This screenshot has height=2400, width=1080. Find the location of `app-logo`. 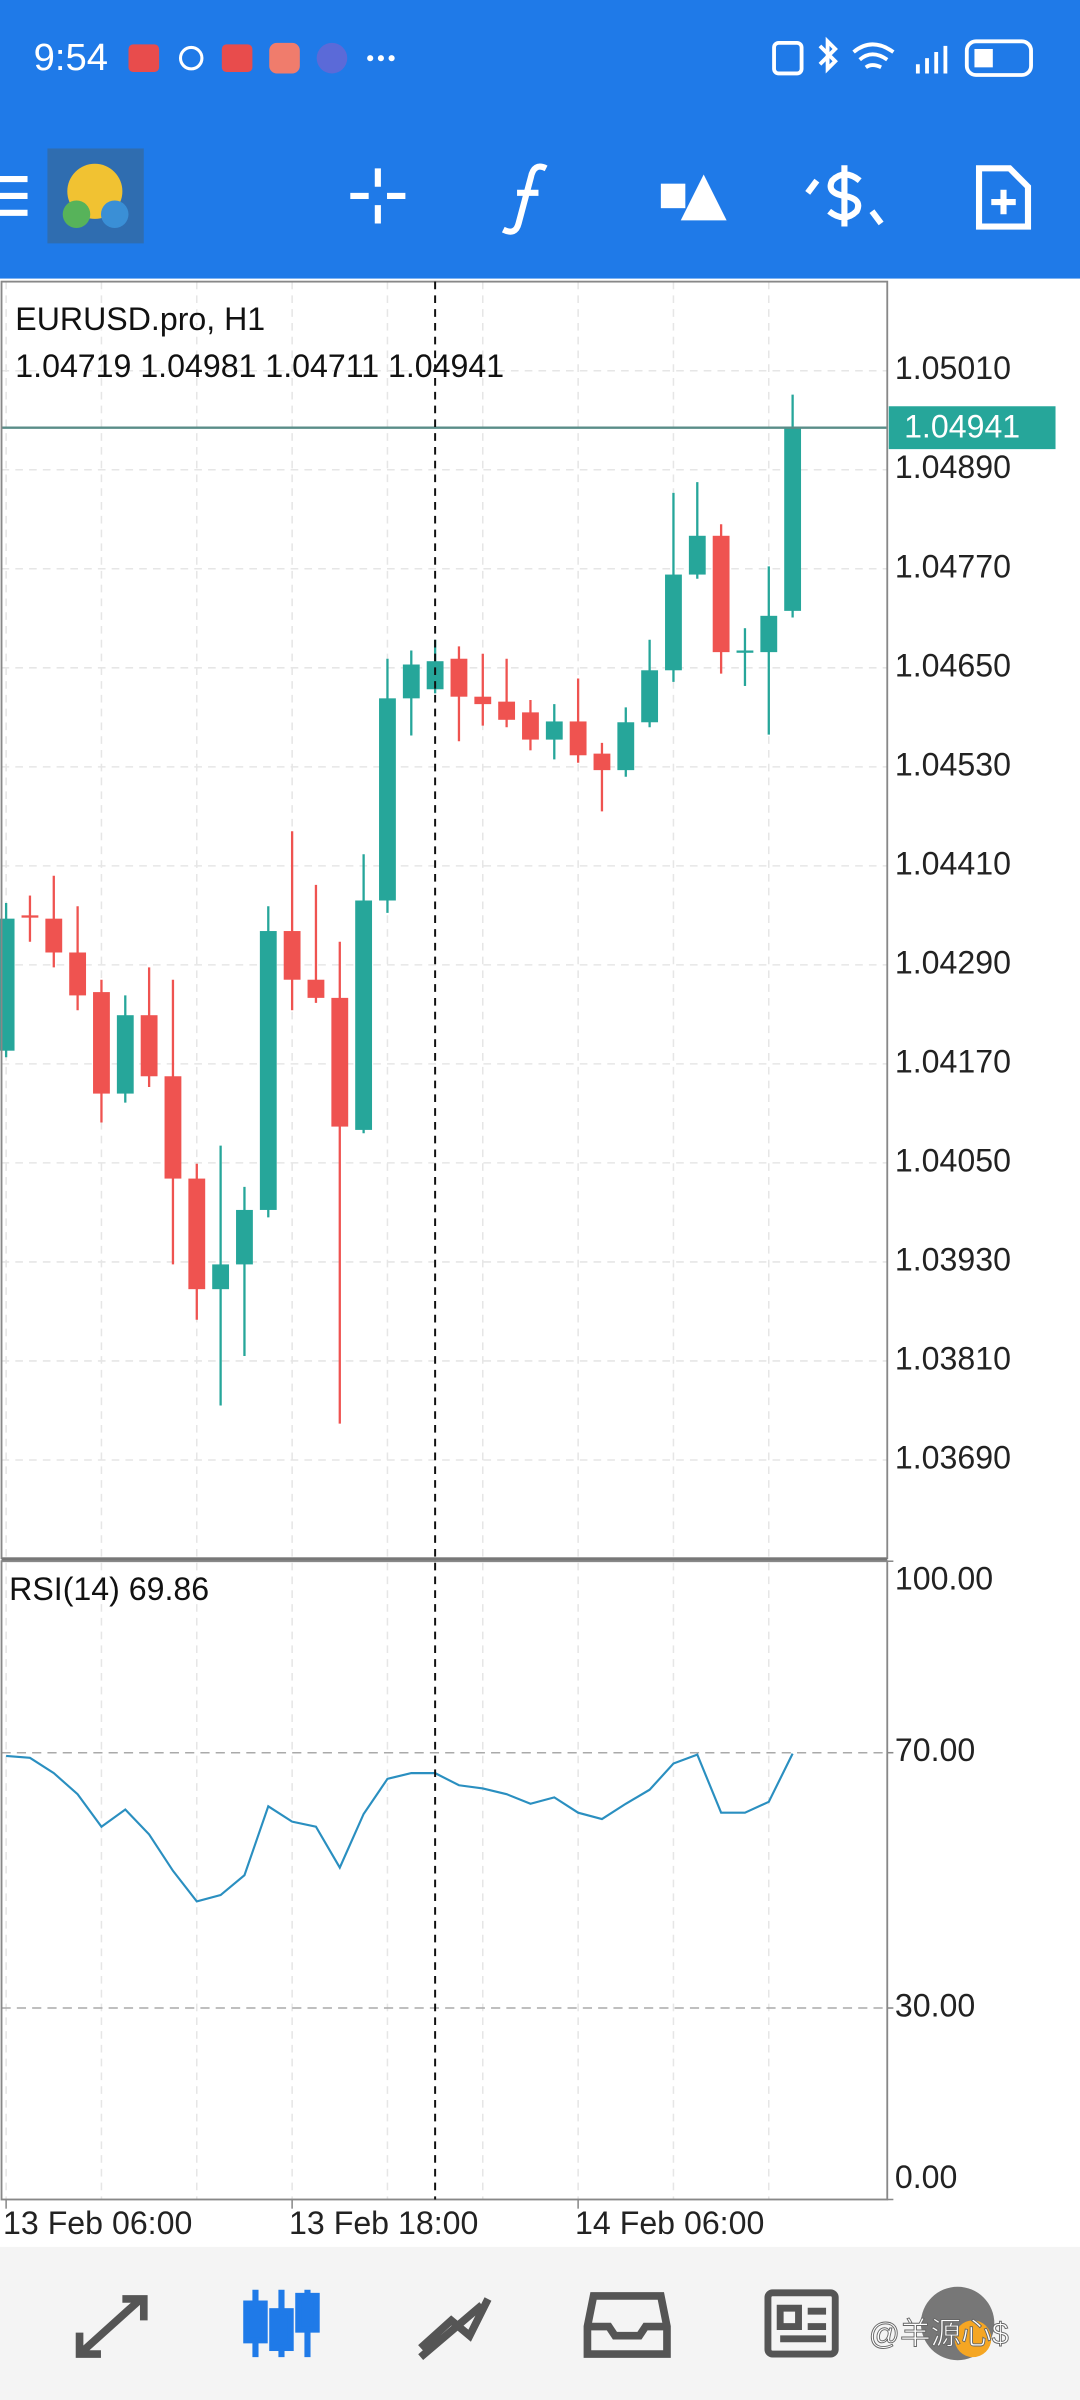

app-logo is located at coordinates (95, 196).